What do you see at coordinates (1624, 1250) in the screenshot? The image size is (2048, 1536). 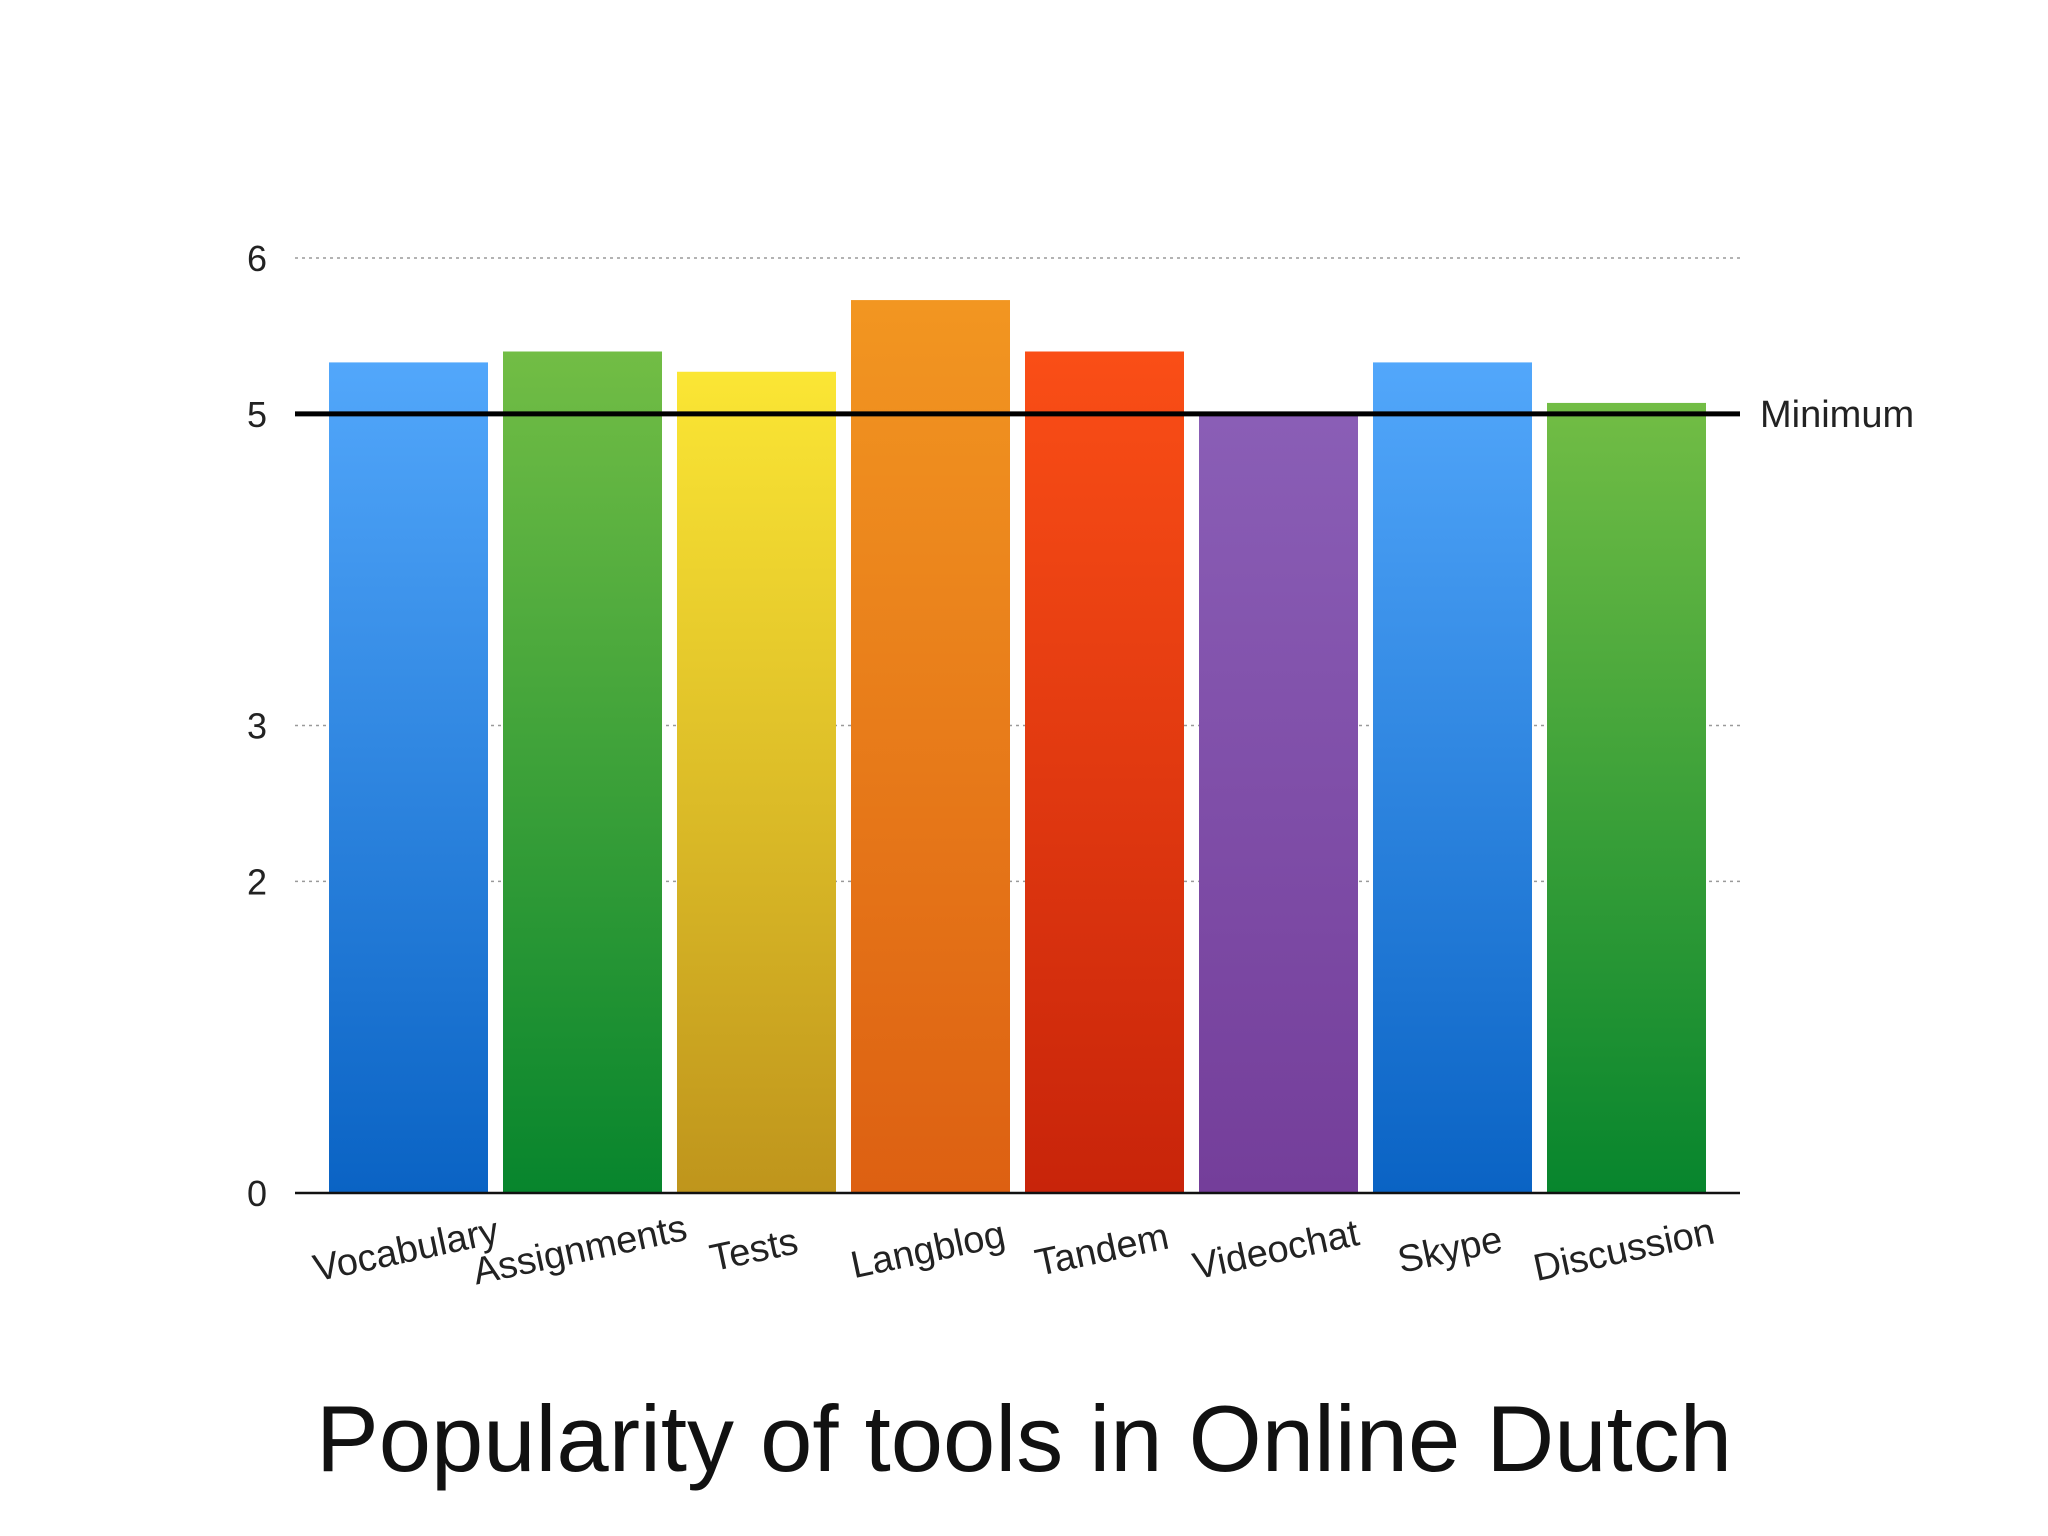 I see `x-tick-label: Discussion` at bounding box center [1624, 1250].